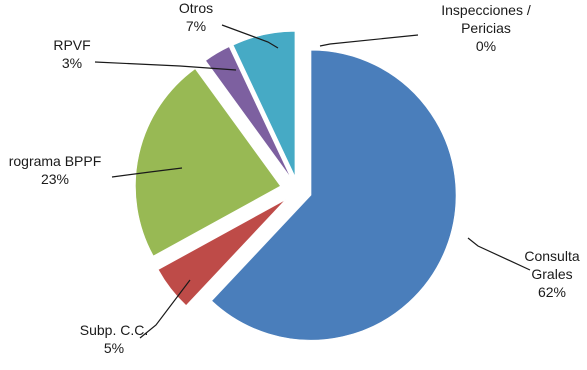  Describe the element at coordinates (264, 104) in the screenshot. I see `pie-slice-otros` at that location.